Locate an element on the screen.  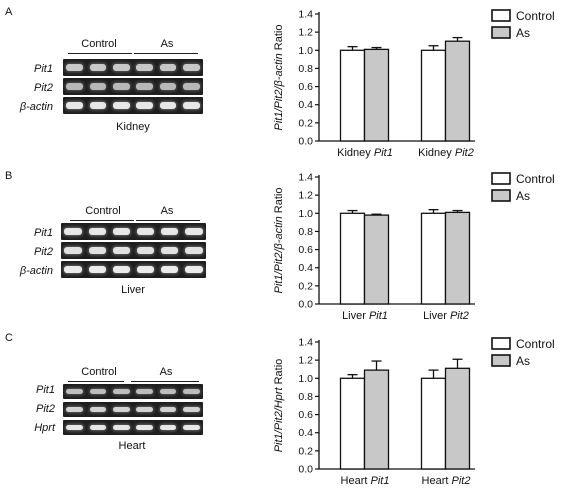
y-tick-label: 0.0 is located at coordinates (305, 142).